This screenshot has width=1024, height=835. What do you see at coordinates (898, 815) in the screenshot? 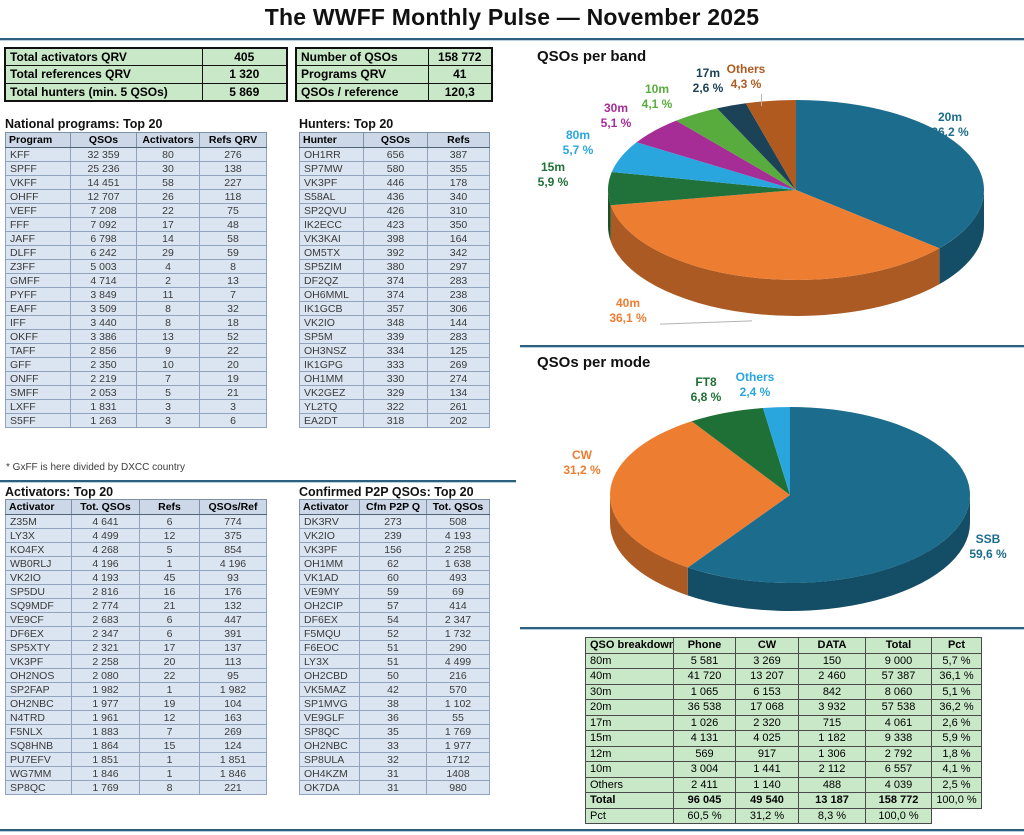
I see `table-cell: 100,0 %` at bounding box center [898, 815].